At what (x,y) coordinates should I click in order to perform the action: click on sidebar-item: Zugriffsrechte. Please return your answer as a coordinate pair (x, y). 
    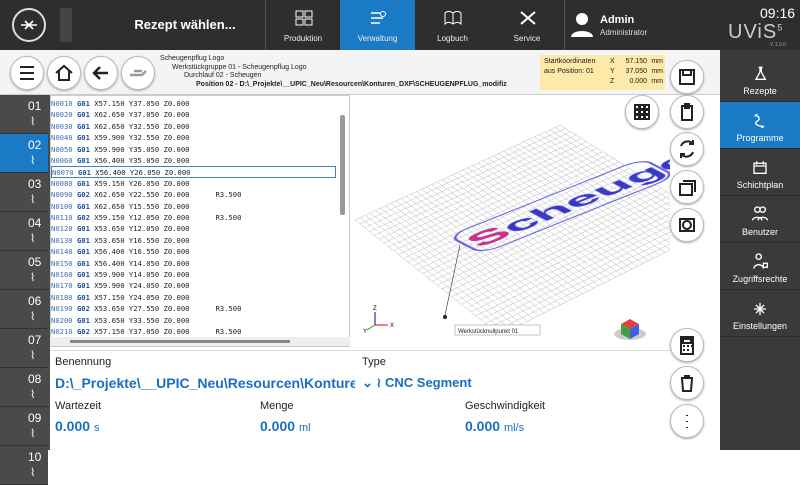
    Looking at the image, I should click on (760, 266).